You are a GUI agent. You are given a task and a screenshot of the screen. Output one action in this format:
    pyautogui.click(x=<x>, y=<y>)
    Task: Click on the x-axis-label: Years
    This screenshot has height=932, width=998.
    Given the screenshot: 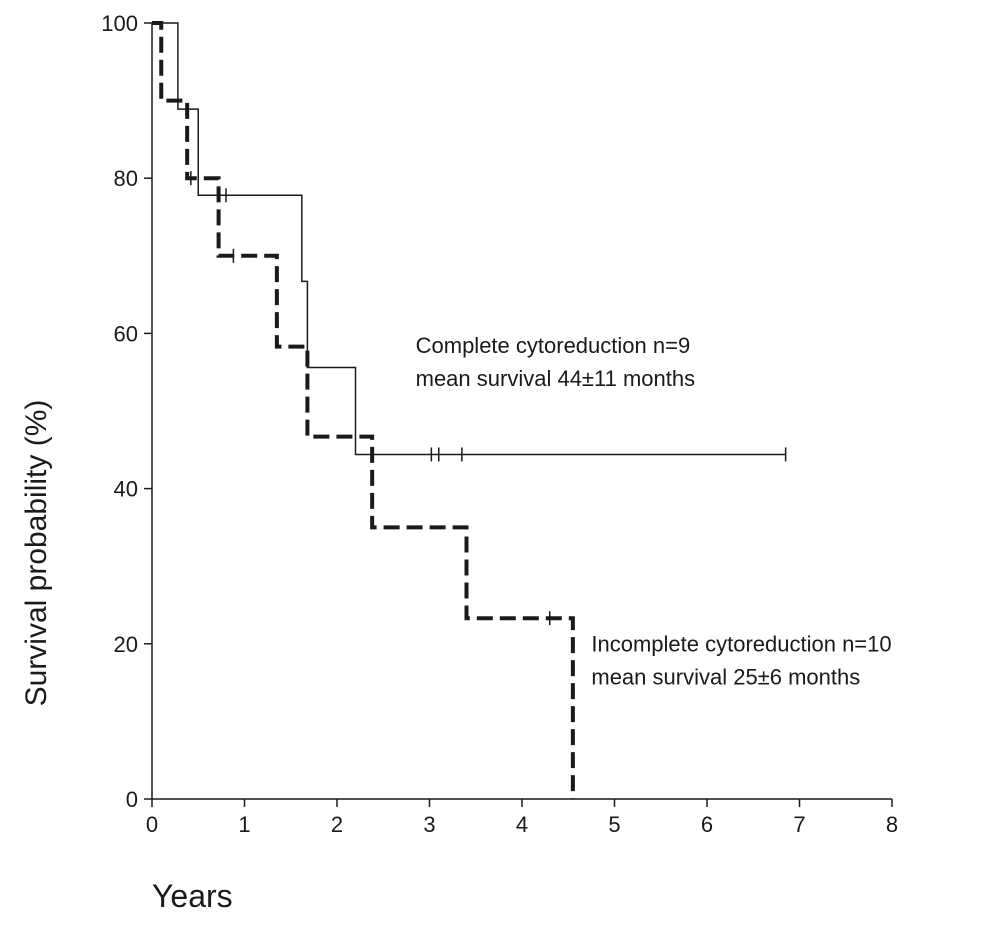 What is the action you would take?
    pyautogui.click(x=192, y=896)
    